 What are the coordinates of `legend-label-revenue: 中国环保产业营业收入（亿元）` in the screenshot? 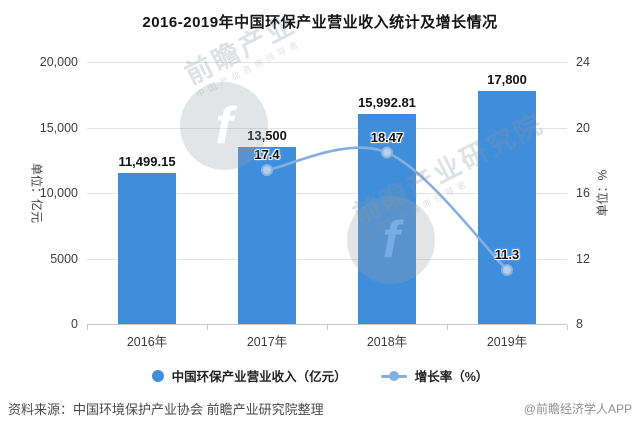 It's located at (259, 377).